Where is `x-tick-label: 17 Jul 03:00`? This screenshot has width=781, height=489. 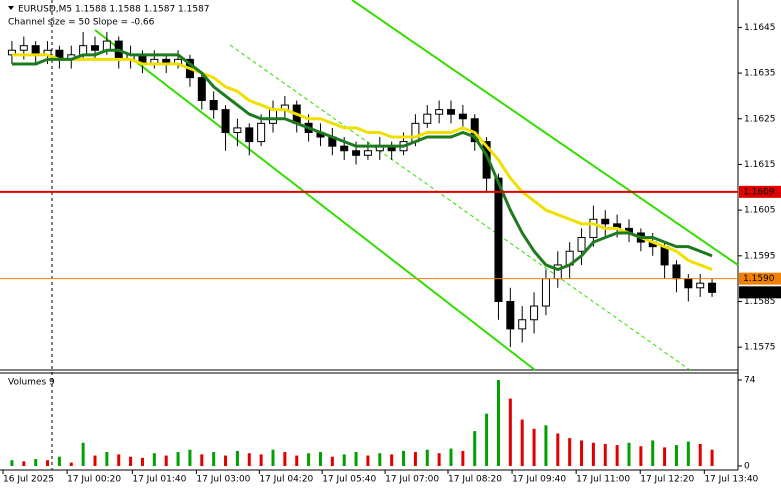
x-tick-label: 17 Jul 03:00 is located at coordinates (223, 480).